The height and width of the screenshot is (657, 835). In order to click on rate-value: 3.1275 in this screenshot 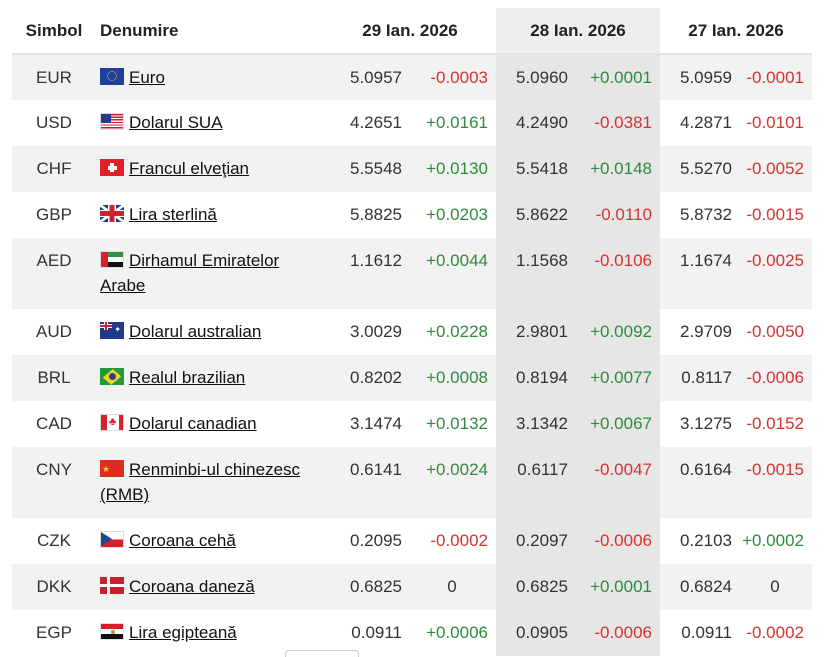, I will do `click(706, 423)`.